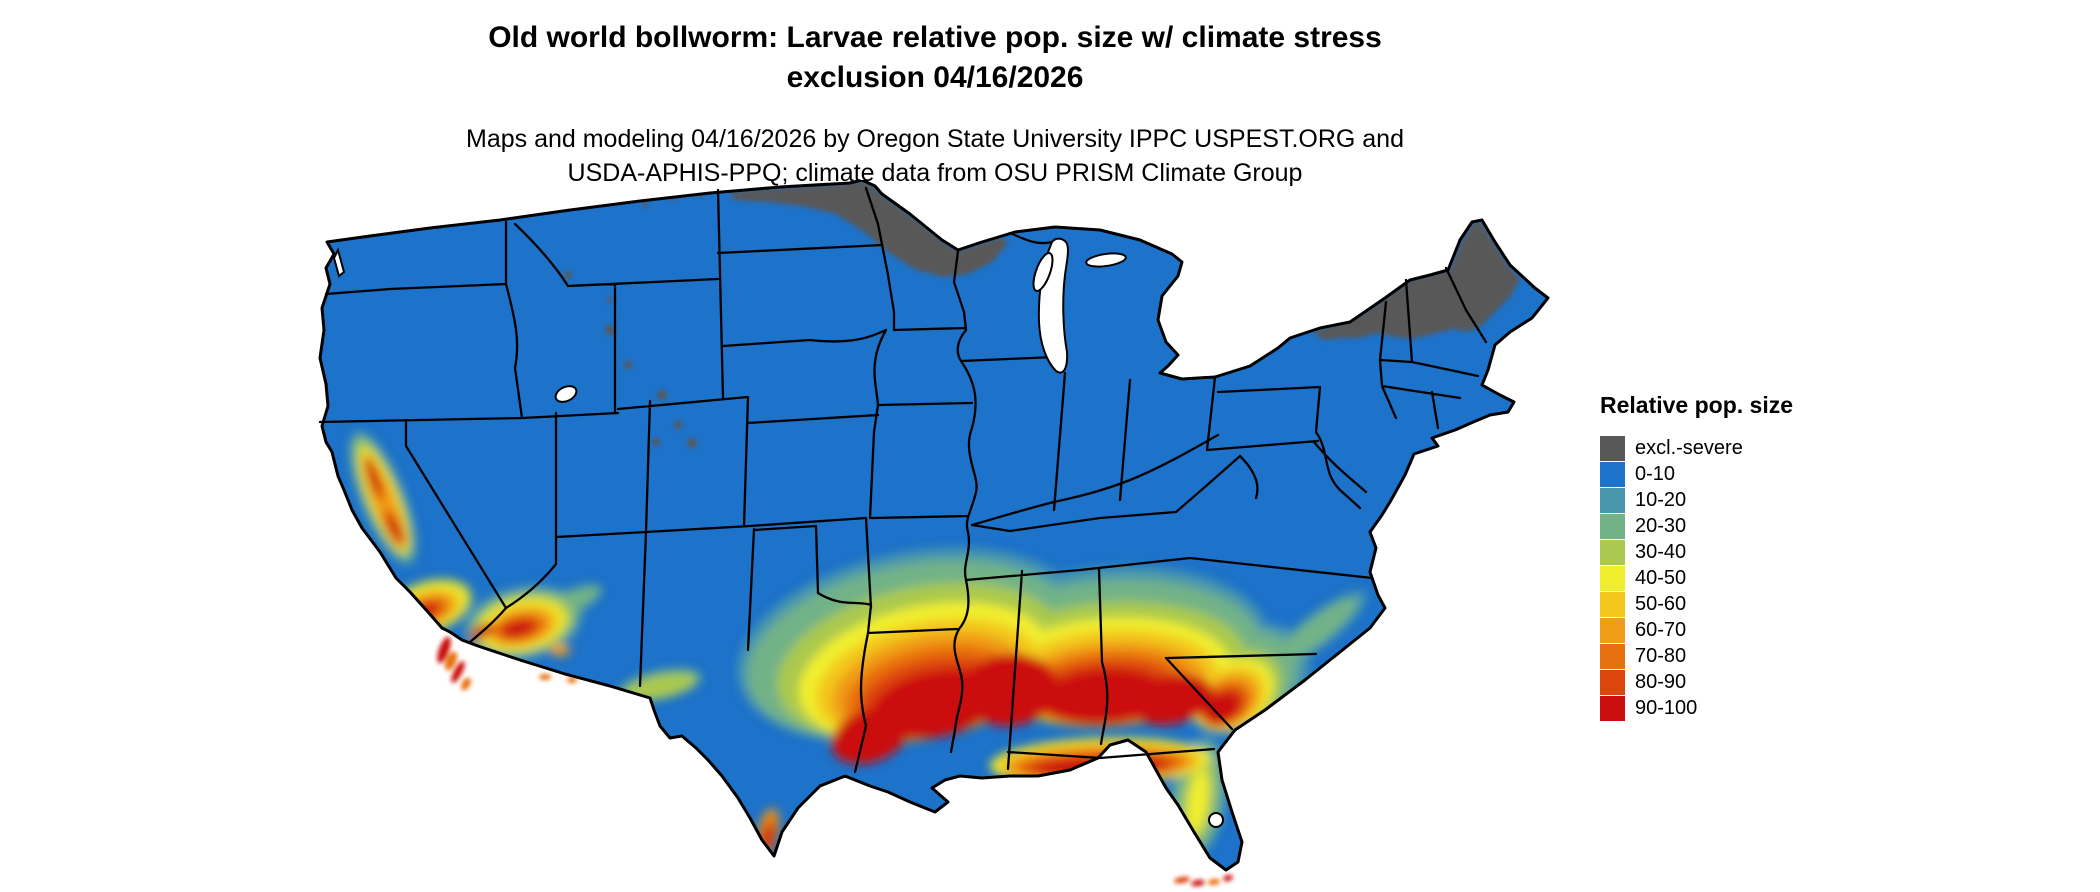 The height and width of the screenshot is (892, 2100). What do you see at coordinates (1661, 604) in the screenshot?
I see `legend-item-label: 50-60` at bounding box center [1661, 604].